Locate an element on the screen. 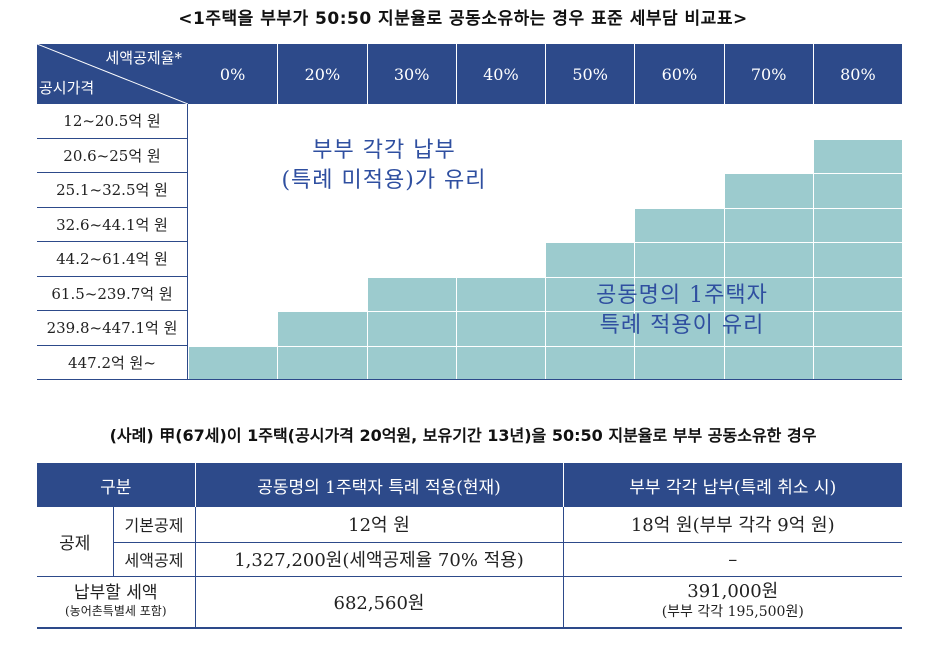 The image size is (926, 658). upper-label-line-1: 부부 각각 납부 is located at coordinates (384, 150).